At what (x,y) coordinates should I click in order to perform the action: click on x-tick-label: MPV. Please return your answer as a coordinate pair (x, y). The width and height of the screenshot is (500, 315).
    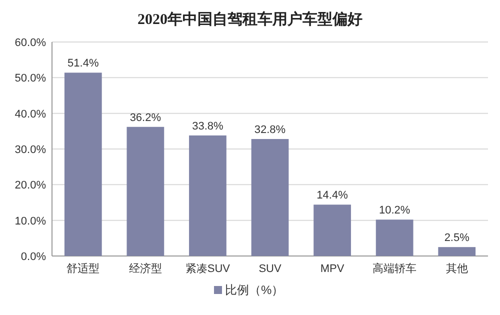
    Looking at the image, I should click on (332, 269).